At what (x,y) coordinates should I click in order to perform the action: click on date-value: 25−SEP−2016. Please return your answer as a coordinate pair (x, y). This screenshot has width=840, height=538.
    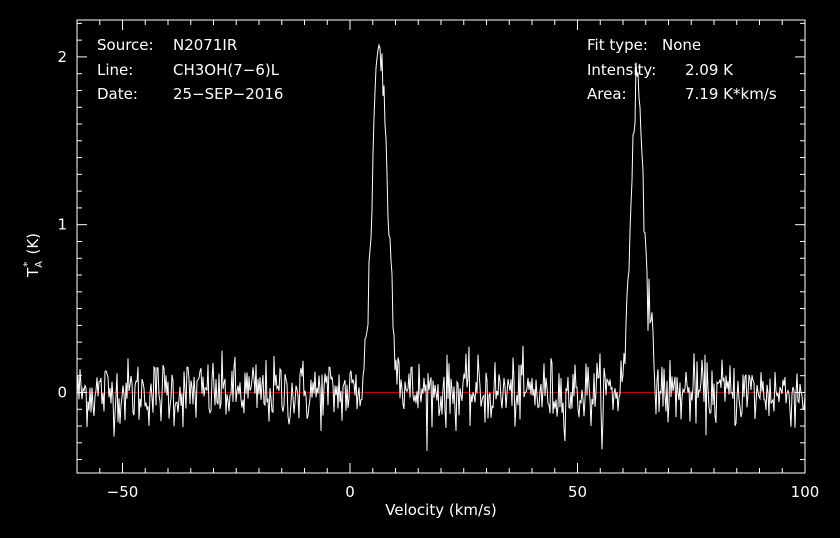
    Looking at the image, I should click on (228, 94).